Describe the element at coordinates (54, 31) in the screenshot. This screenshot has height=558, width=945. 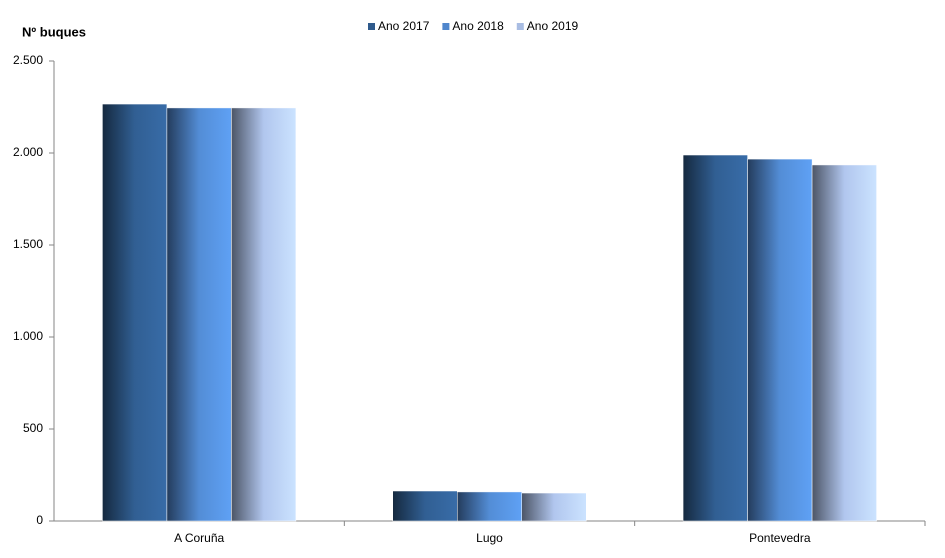
I see `y-axis-title: Nº buques` at that location.